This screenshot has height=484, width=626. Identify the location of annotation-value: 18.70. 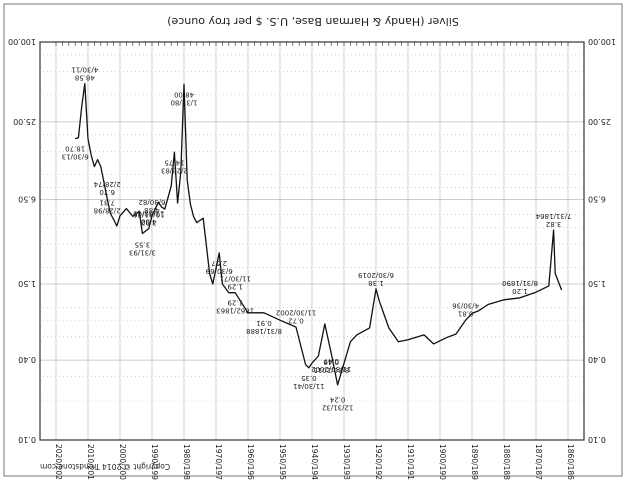
(75, 149).